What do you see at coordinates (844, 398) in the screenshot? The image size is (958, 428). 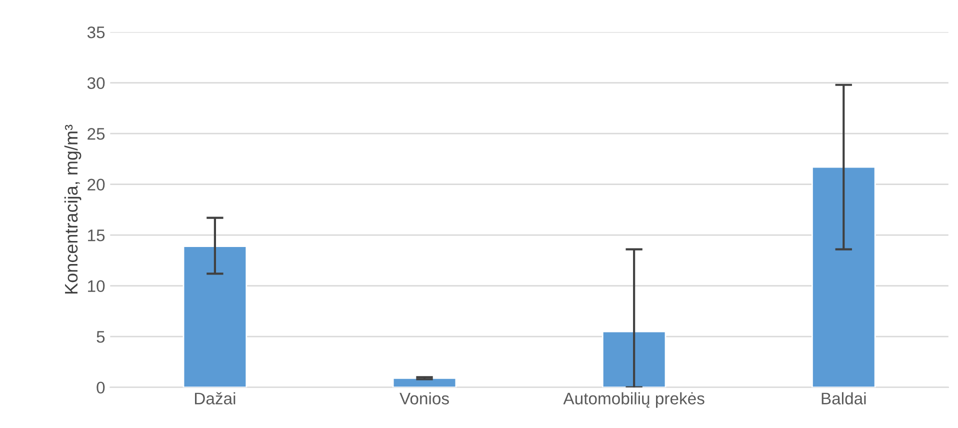 I see `x-tick-label: Baldai` at bounding box center [844, 398].